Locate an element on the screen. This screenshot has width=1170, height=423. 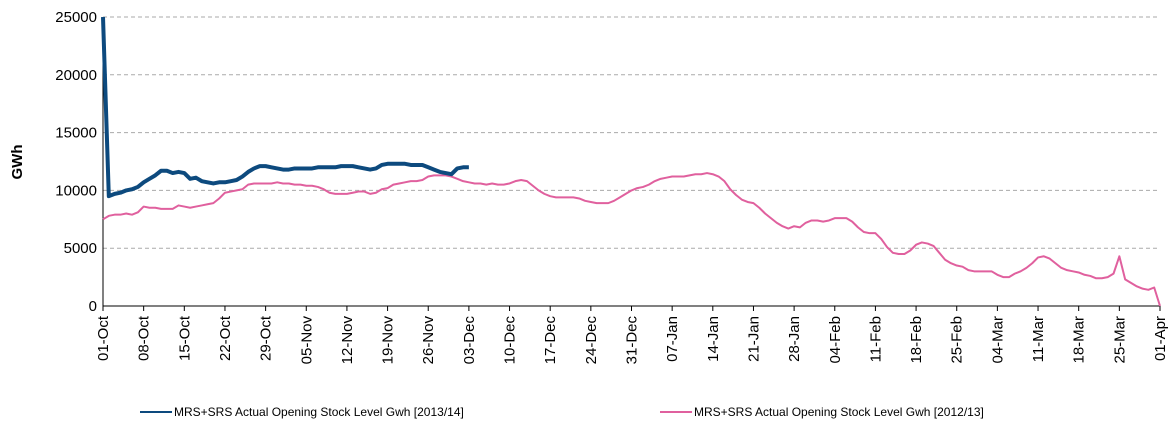
x-tick-label: 01-Apr is located at coordinates (1160, 338).